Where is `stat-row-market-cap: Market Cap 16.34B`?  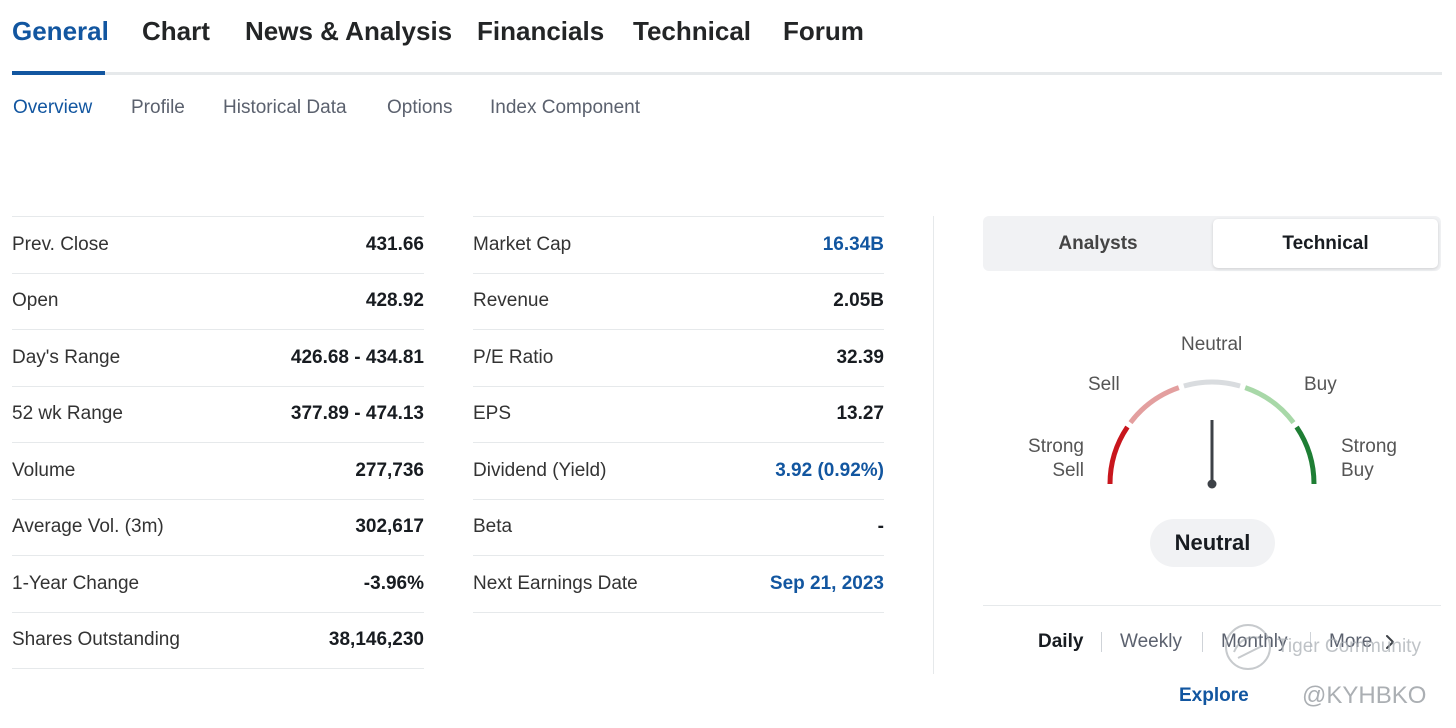
stat-row-market-cap: Market Cap 16.34B is located at coordinates (678, 245).